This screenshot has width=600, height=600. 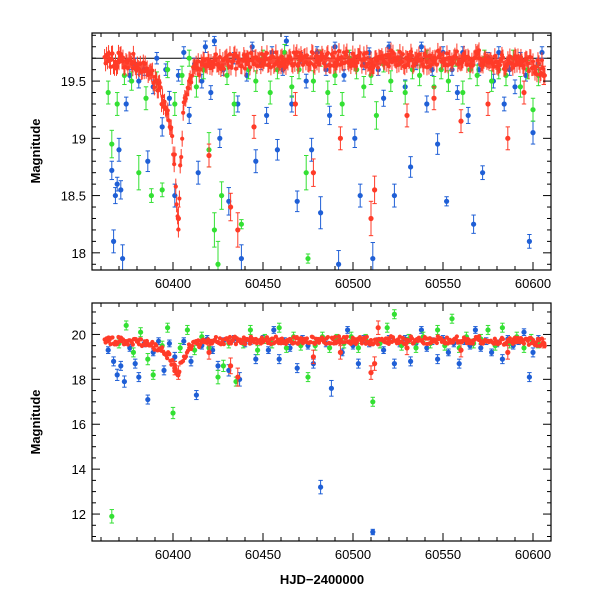 What do you see at coordinates (73, 196) in the screenshot?
I see `y-tick-label: 18.5` at bounding box center [73, 196].